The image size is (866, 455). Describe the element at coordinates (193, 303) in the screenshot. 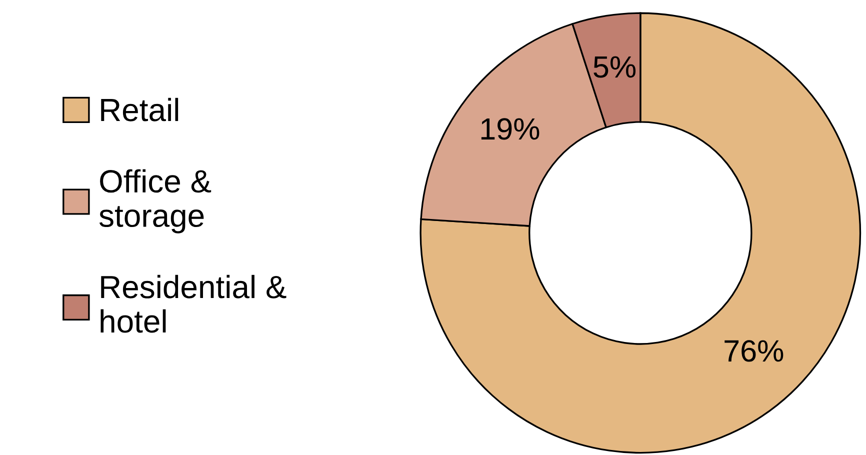

I see `legend-label: Residential & hotel` at that location.